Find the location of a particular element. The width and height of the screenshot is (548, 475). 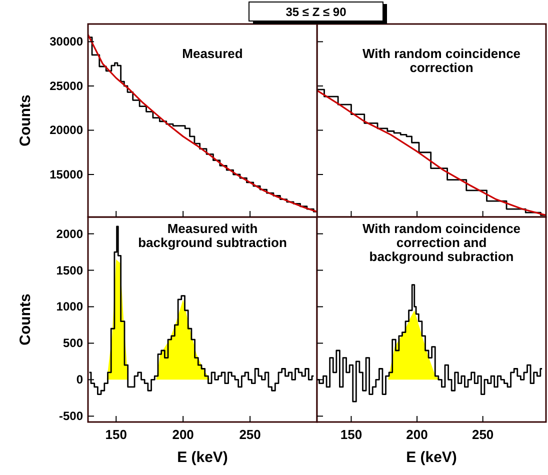

chart-title: 35 ≤ Z ≤ 90 is located at coordinates (316, 12).